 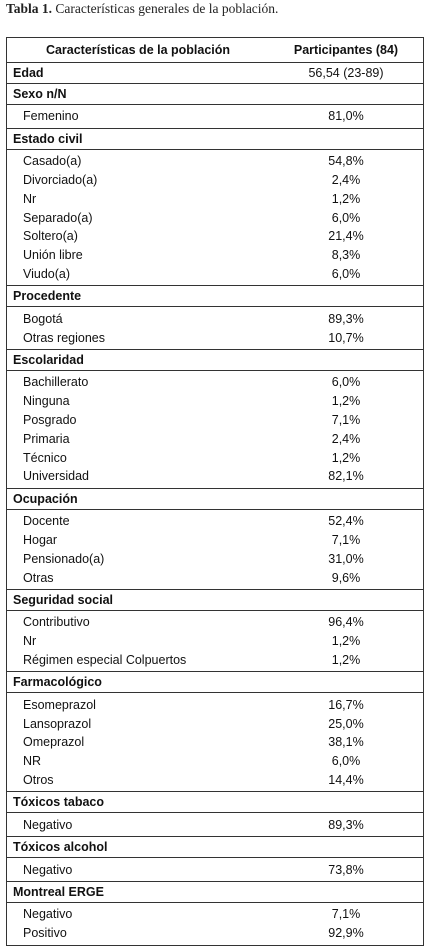 What do you see at coordinates (346, 704) in the screenshot?
I see `row-value: 16,7%` at bounding box center [346, 704].